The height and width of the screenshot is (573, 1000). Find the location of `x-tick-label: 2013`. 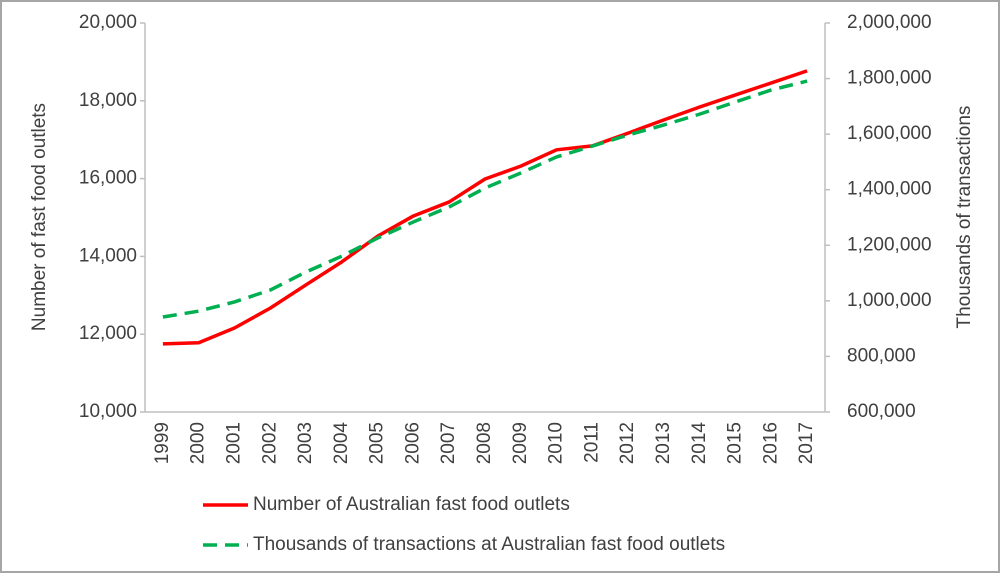

x-tick-label: 2013 is located at coordinates (663, 443).